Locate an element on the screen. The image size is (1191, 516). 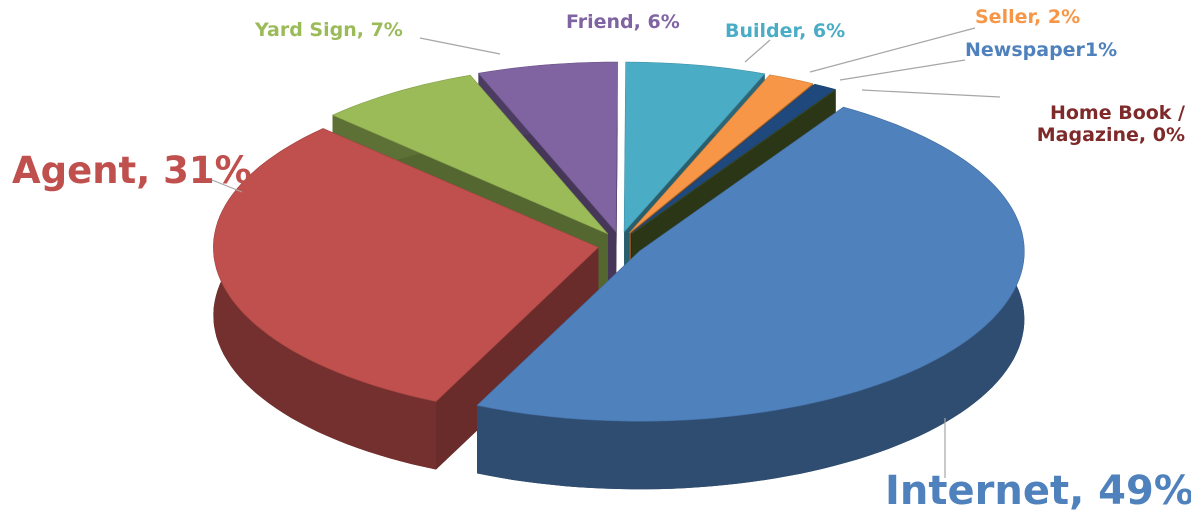
data-label: Newspaper1% is located at coordinates (1041, 50).